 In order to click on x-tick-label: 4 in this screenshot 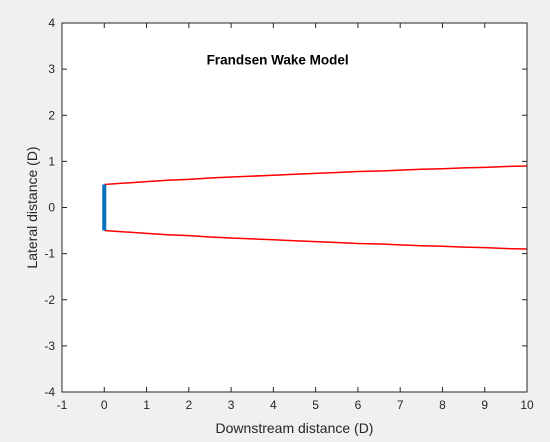, I will do `click(273, 405)`.